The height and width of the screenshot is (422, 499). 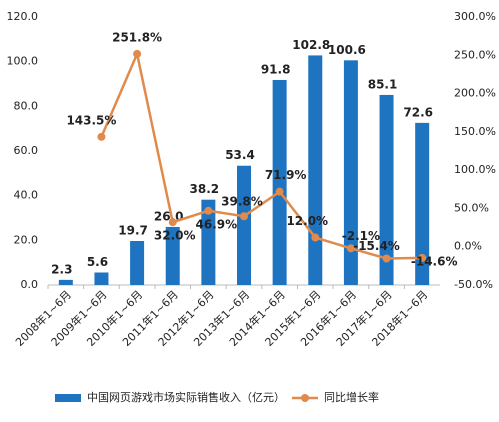 I want to click on bar-value-label: 85.1, so click(x=383, y=84).